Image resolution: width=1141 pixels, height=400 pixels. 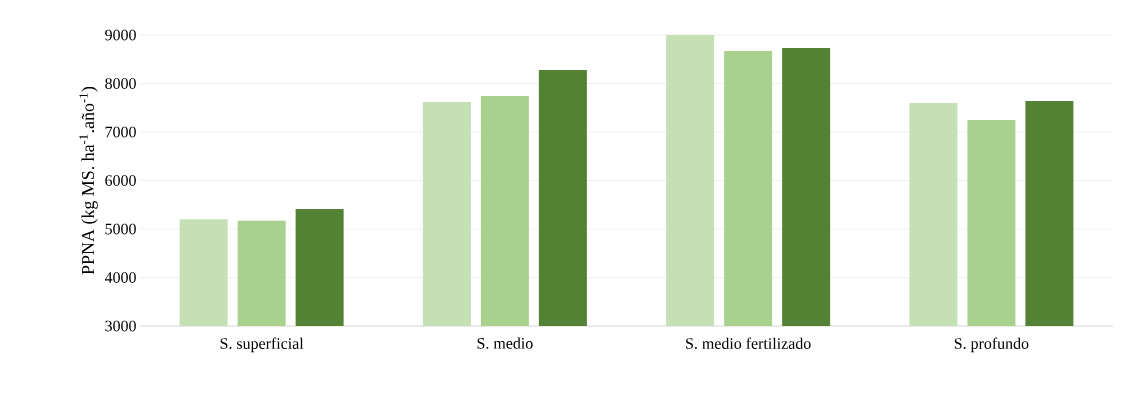 I want to click on y-tick-label: 4000, so click(x=120, y=277).